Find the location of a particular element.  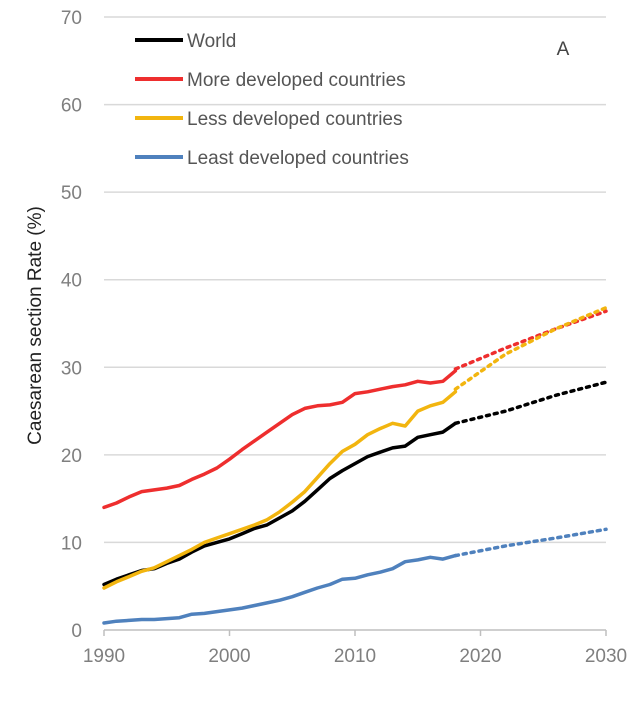

y-tick-label-10: 10 is located at coordinates (71, 543).